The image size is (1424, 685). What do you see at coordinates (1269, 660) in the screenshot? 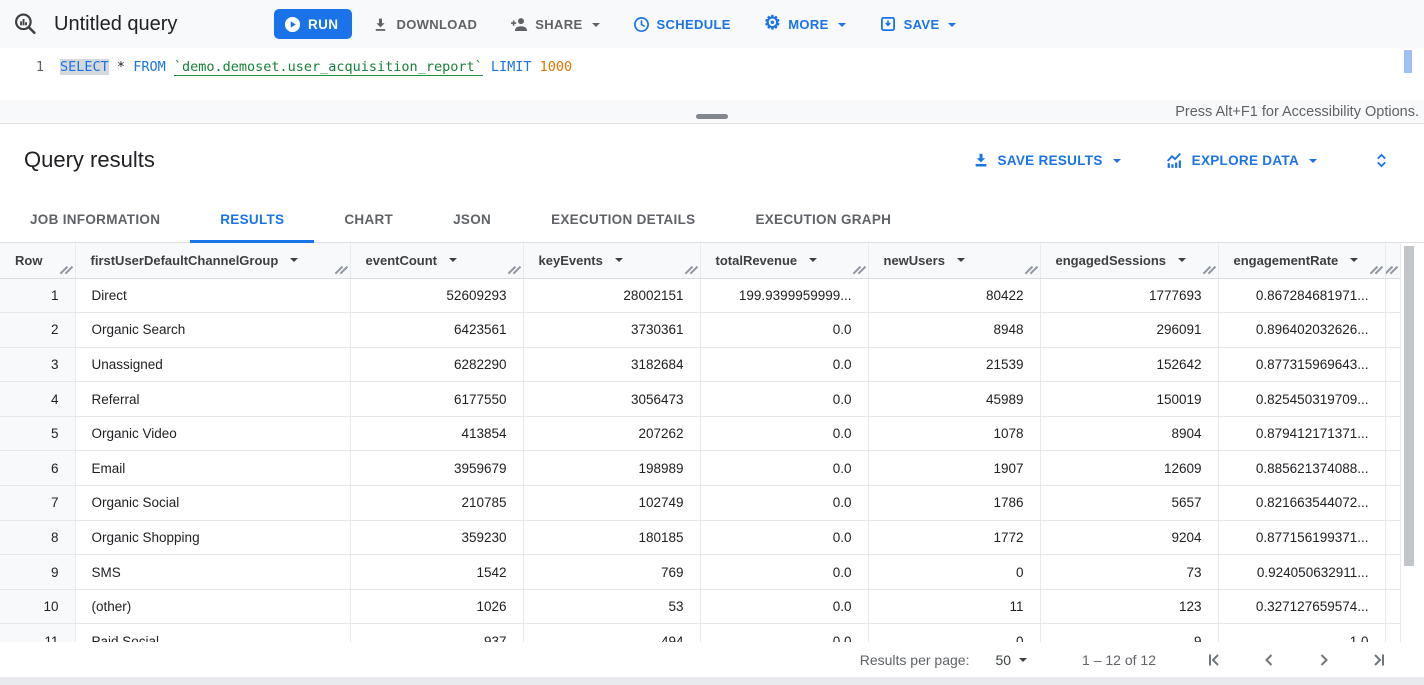
I see `previous-page-button` at bounding box center [1269, 660].